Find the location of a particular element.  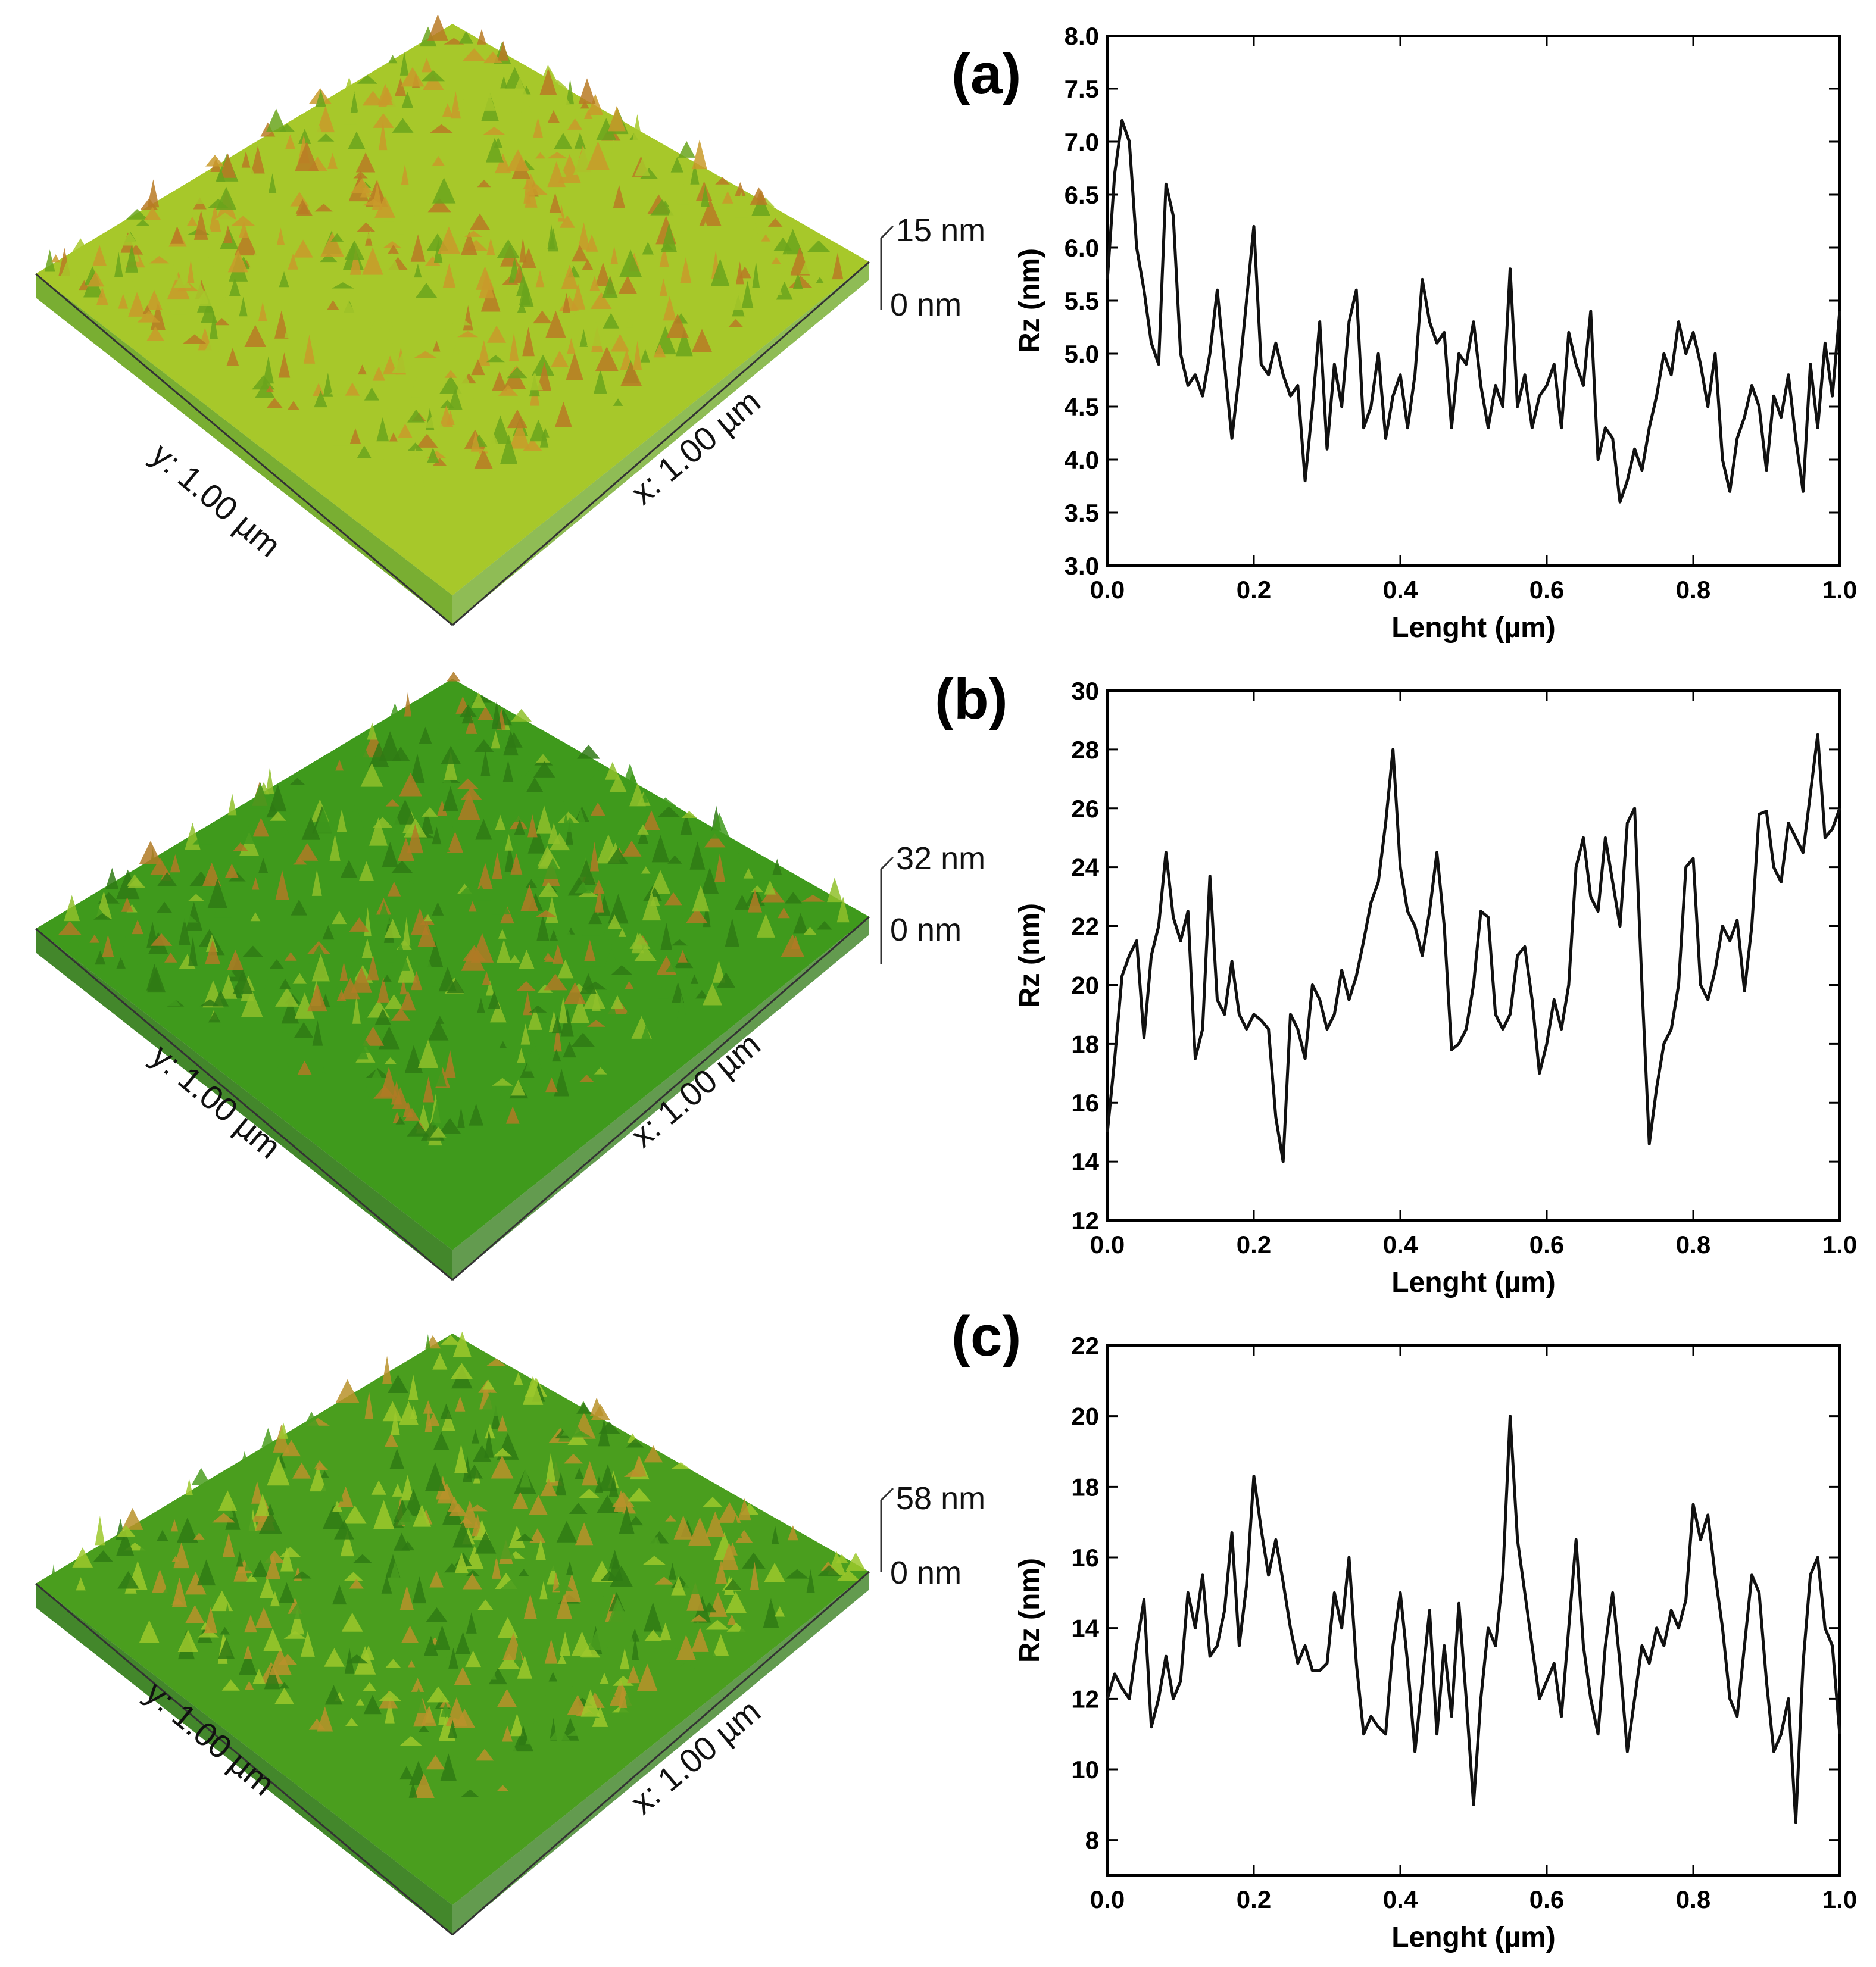

y-tick-label: 8 is located at coordinates (1092, 1840).